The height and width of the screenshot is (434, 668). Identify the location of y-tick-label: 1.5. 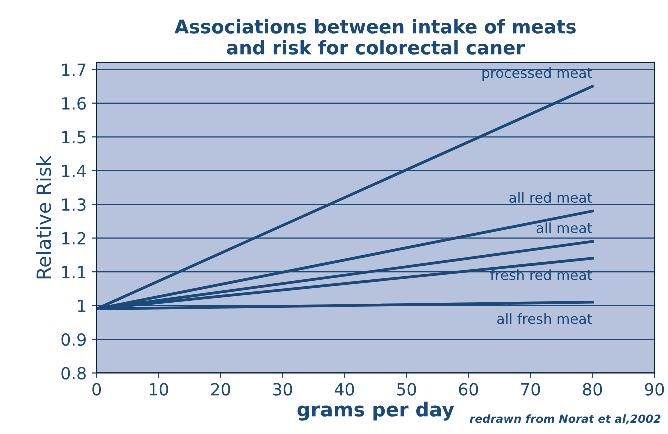
(74, 137).